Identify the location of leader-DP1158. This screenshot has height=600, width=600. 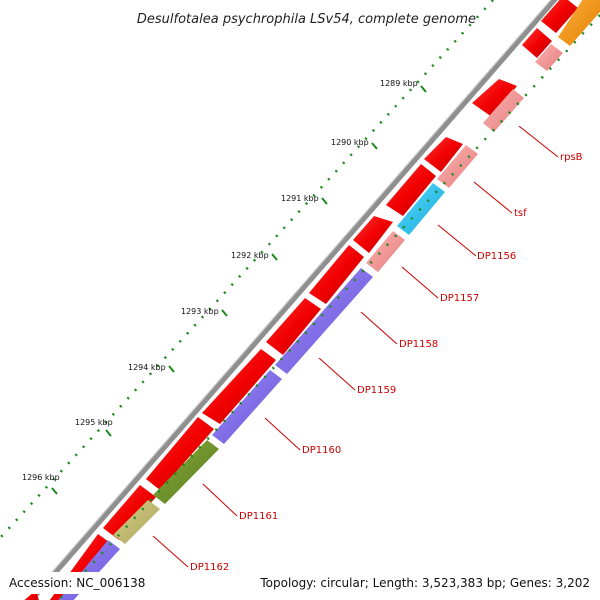
(379, 328).